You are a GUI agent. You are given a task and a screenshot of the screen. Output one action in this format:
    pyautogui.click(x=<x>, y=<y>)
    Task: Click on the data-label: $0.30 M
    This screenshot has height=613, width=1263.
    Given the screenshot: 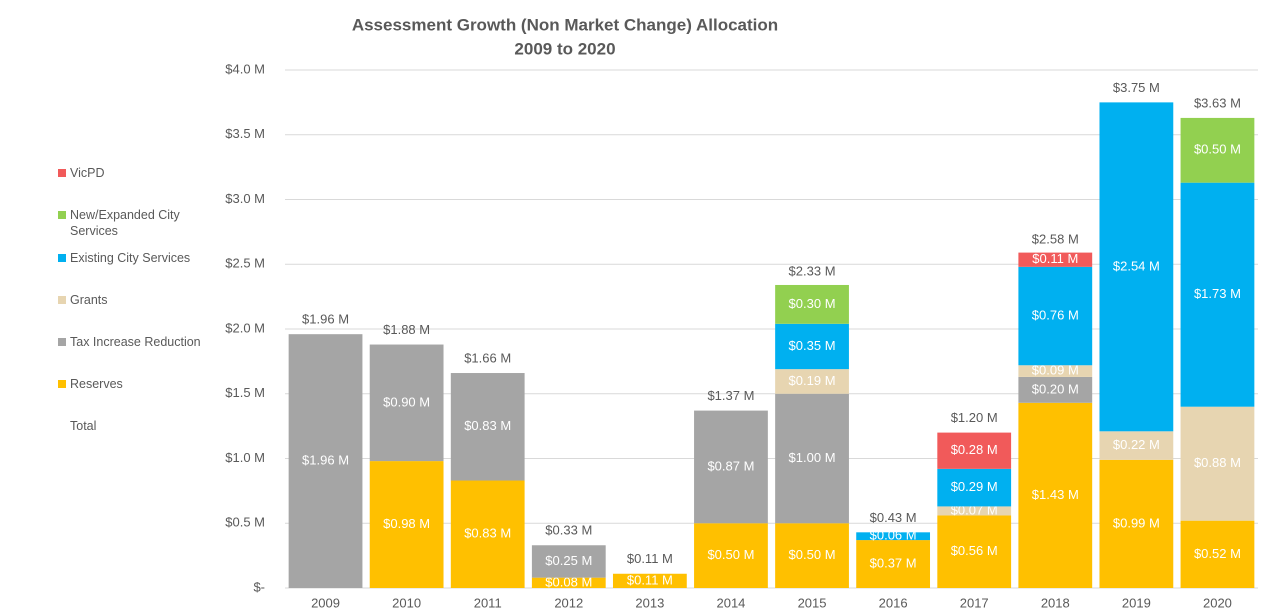 What is the action you would take?
    pyautogui.click(x=812, y=303)
    